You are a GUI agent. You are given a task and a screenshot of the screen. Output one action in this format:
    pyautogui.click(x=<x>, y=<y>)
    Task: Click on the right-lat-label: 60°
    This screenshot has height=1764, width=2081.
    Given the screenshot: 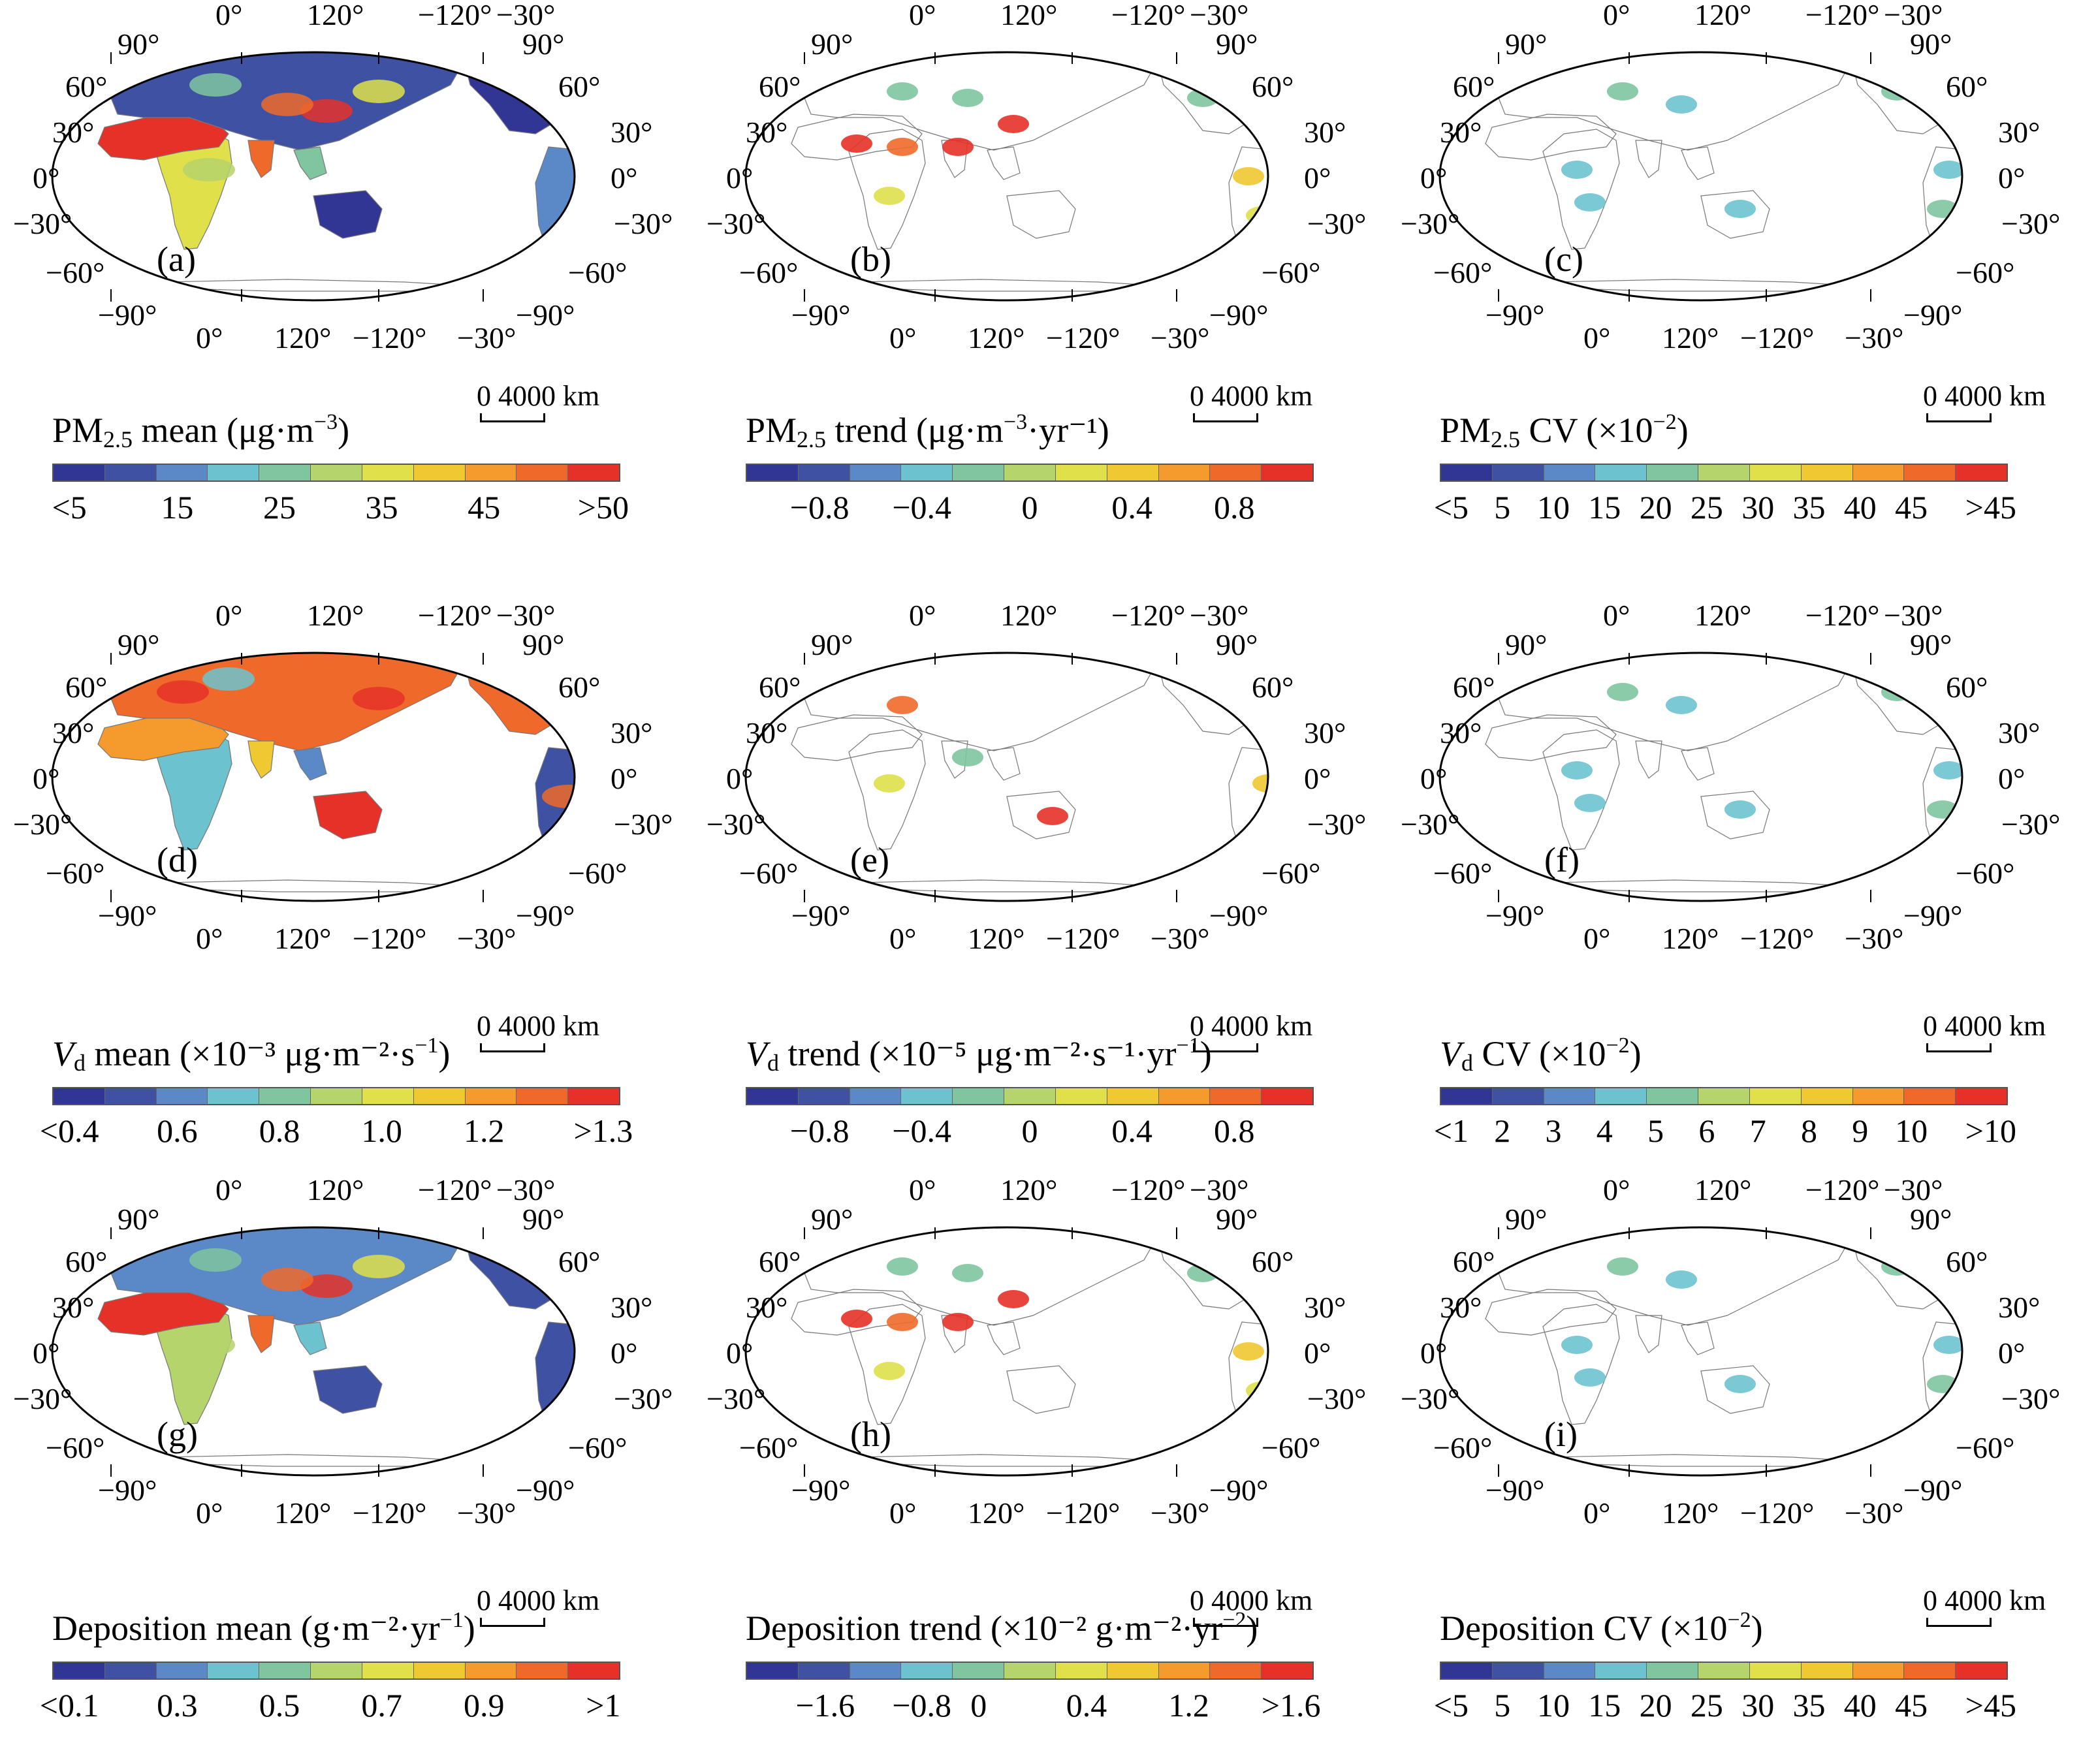 What is the action you would take?
    pyautogui.click(x=1273, y=687)
    